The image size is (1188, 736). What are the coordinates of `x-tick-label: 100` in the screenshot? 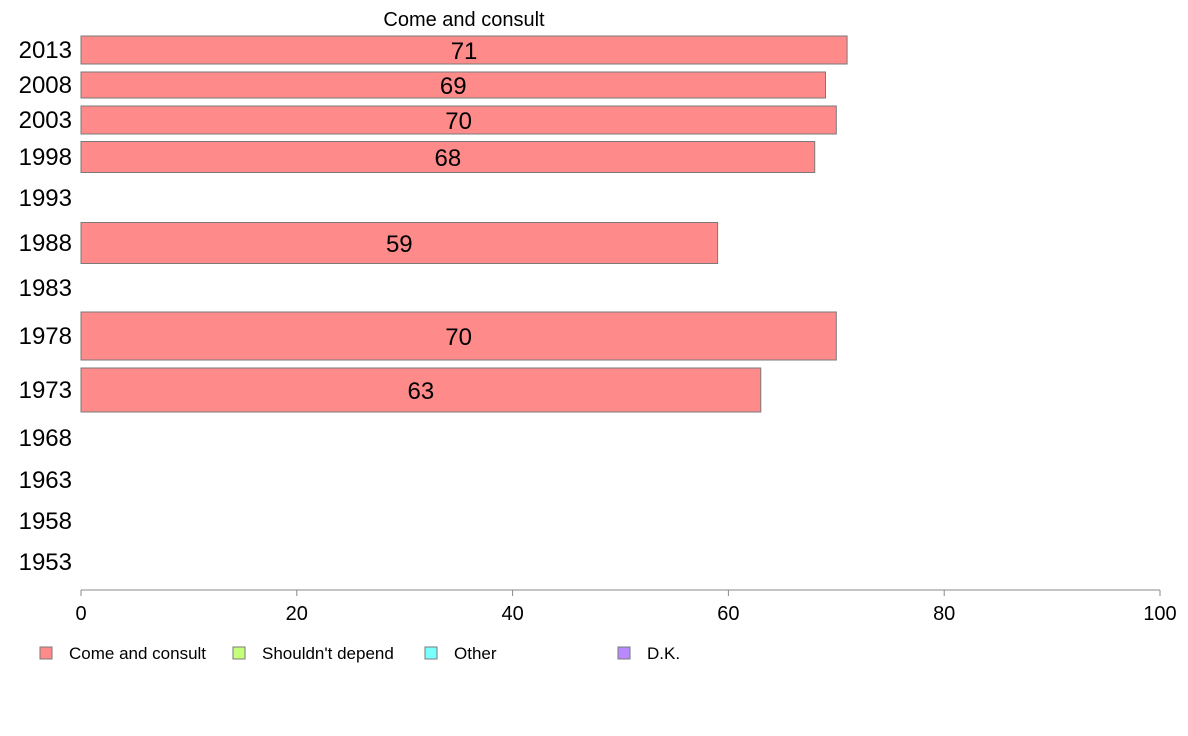 It's located at (1159, 614).